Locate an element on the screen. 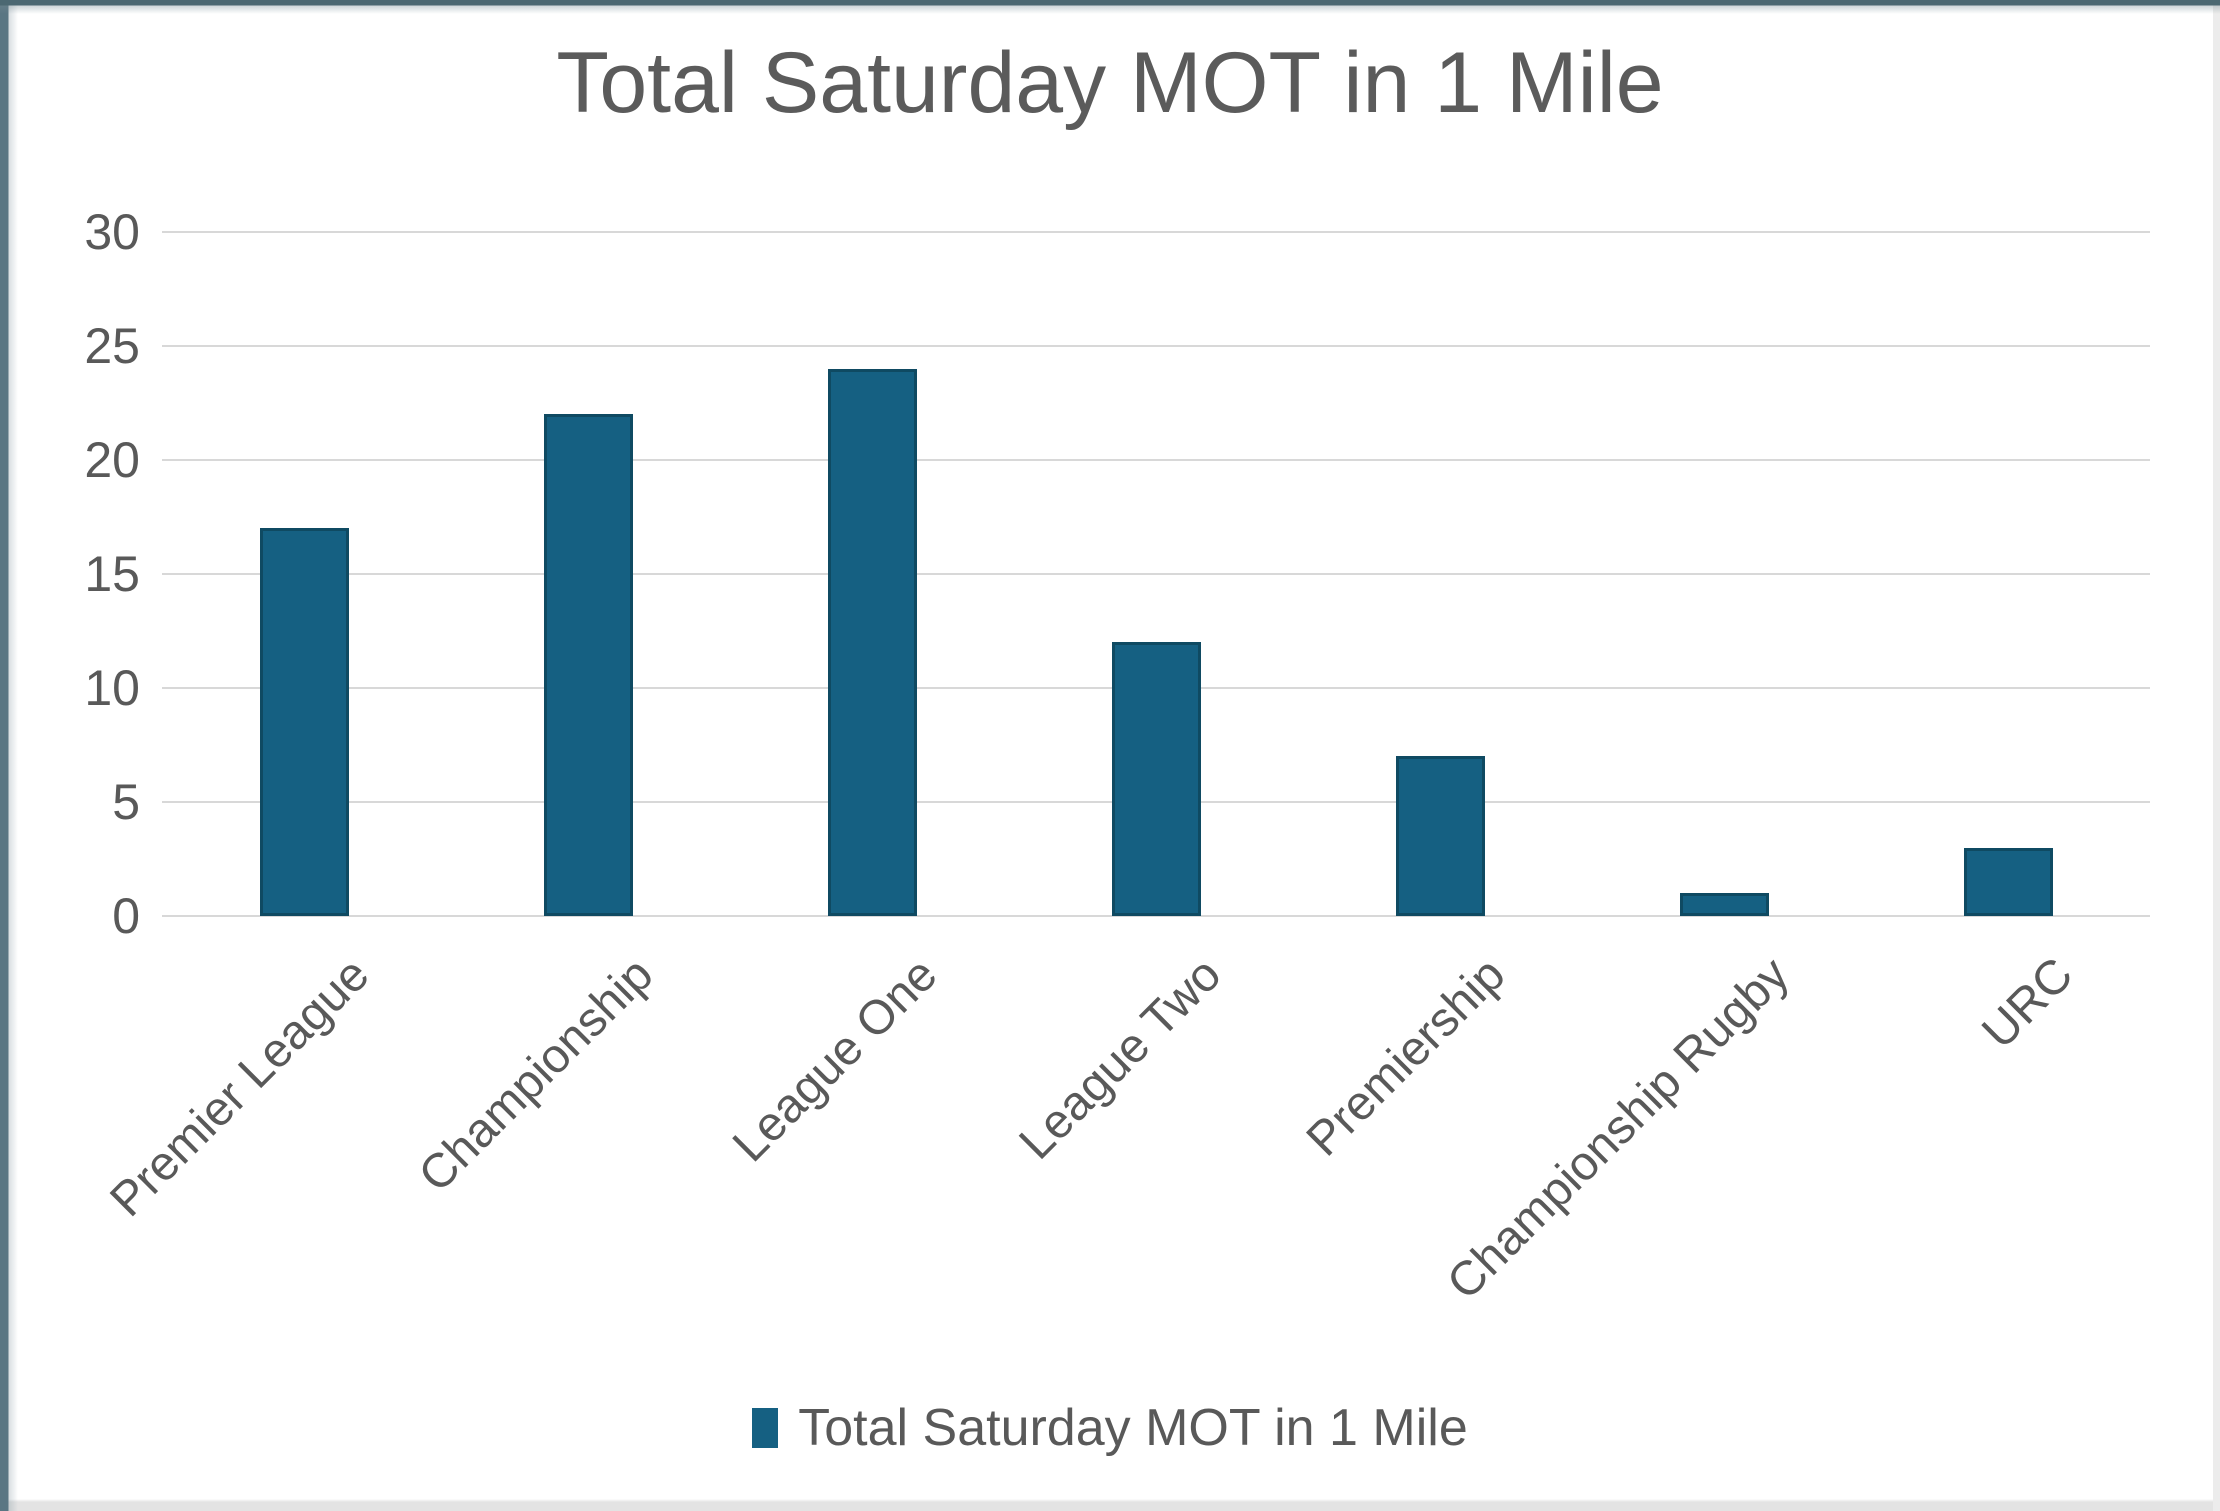 This screenshot has height=1511, width=2220. y-axis-tick-label-30: 30 is located at coordinates (112, 232).